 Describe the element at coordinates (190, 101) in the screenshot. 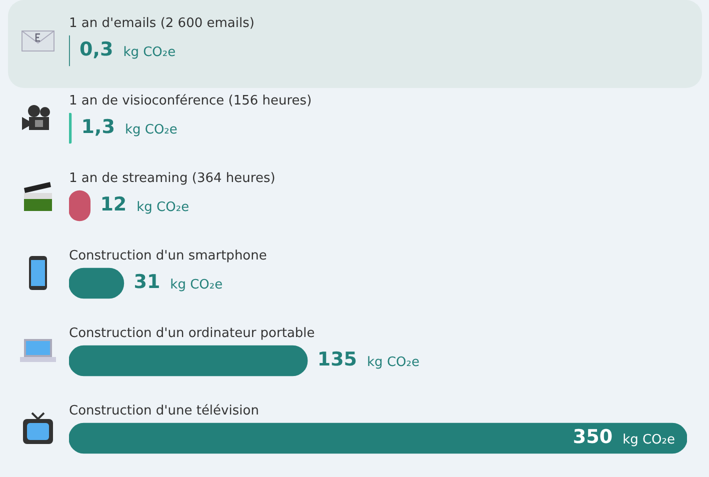

I see `y-tick-label: 1 an de visioconférence (156 heures)` at that location.